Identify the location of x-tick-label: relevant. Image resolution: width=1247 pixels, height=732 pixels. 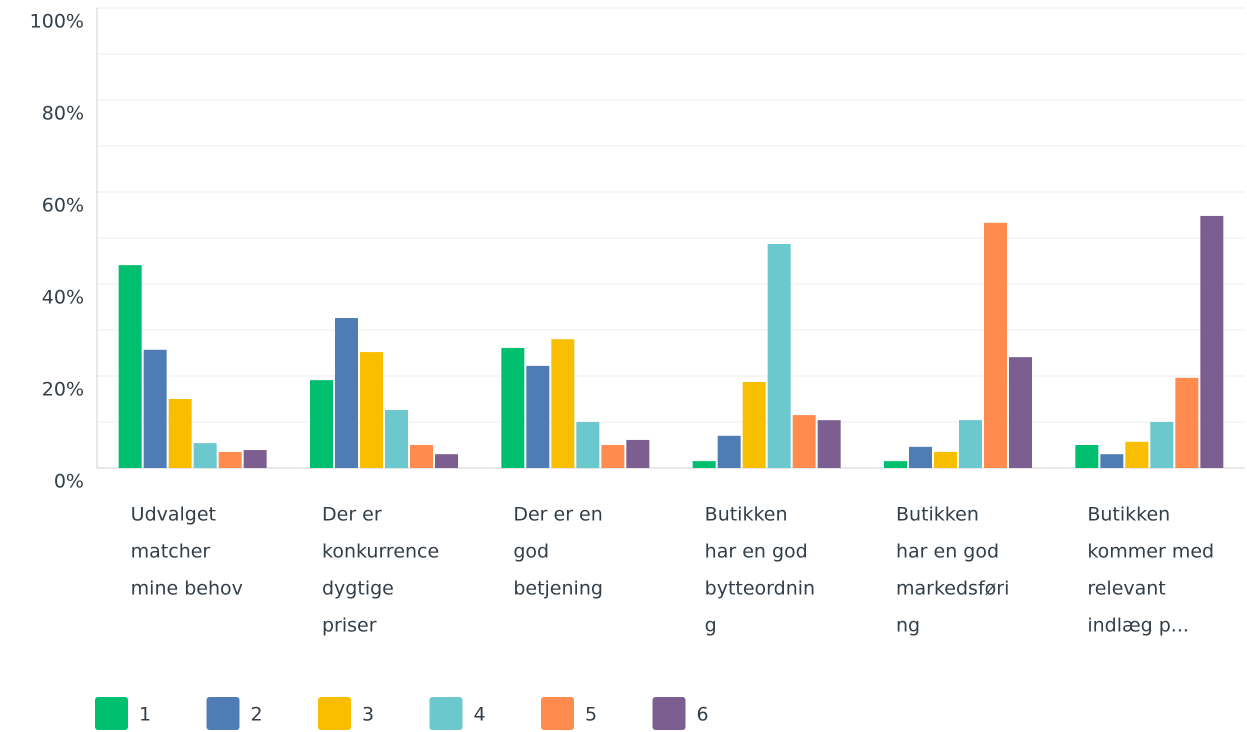
(1126, 589).